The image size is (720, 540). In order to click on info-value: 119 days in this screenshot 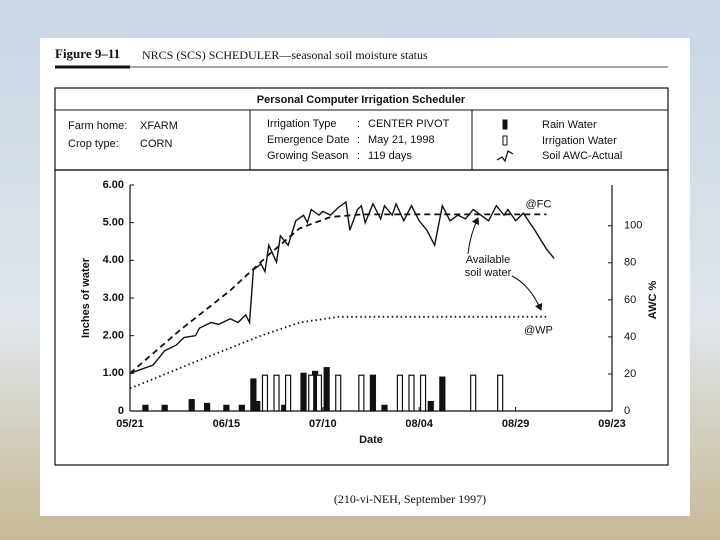, I will do `click(390, 156)`.